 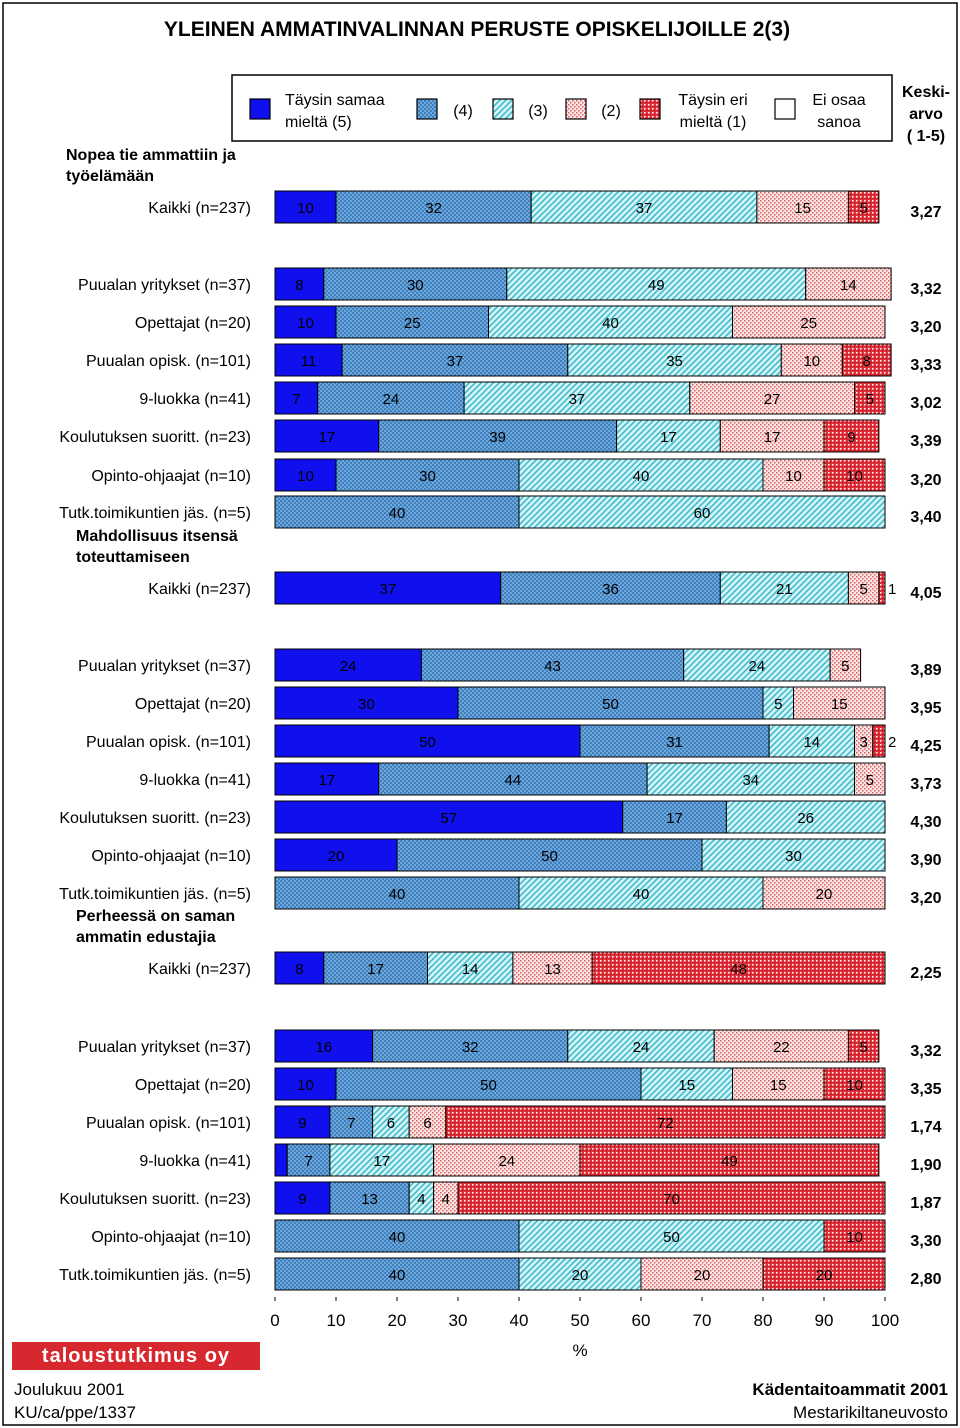 I want to click on bar-row: Opinto-ohjaajat (n=10) 3,20 10 30 40 10 10, so click(x=516, y=475).